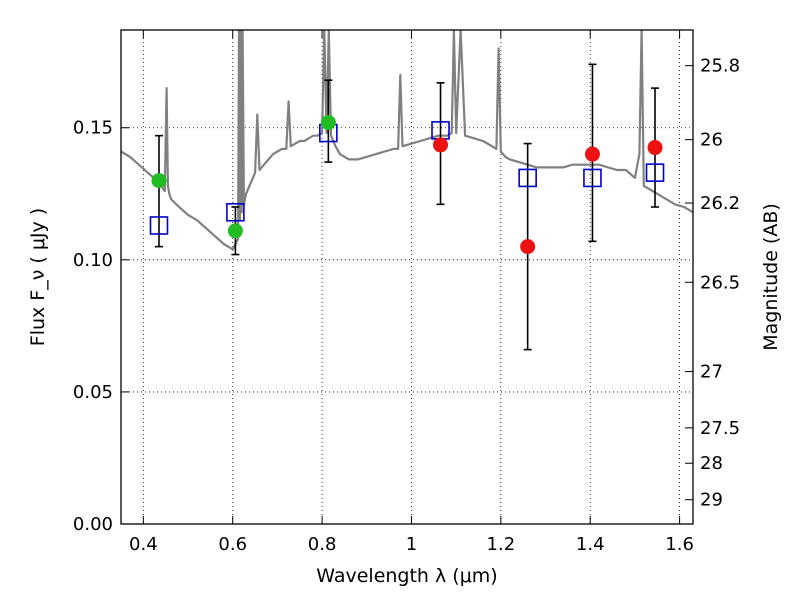  What do you see at coordinates (720, 428) in the screenshot?
I see `right-tick-label: 27.5` at bounding box center [720, 428].